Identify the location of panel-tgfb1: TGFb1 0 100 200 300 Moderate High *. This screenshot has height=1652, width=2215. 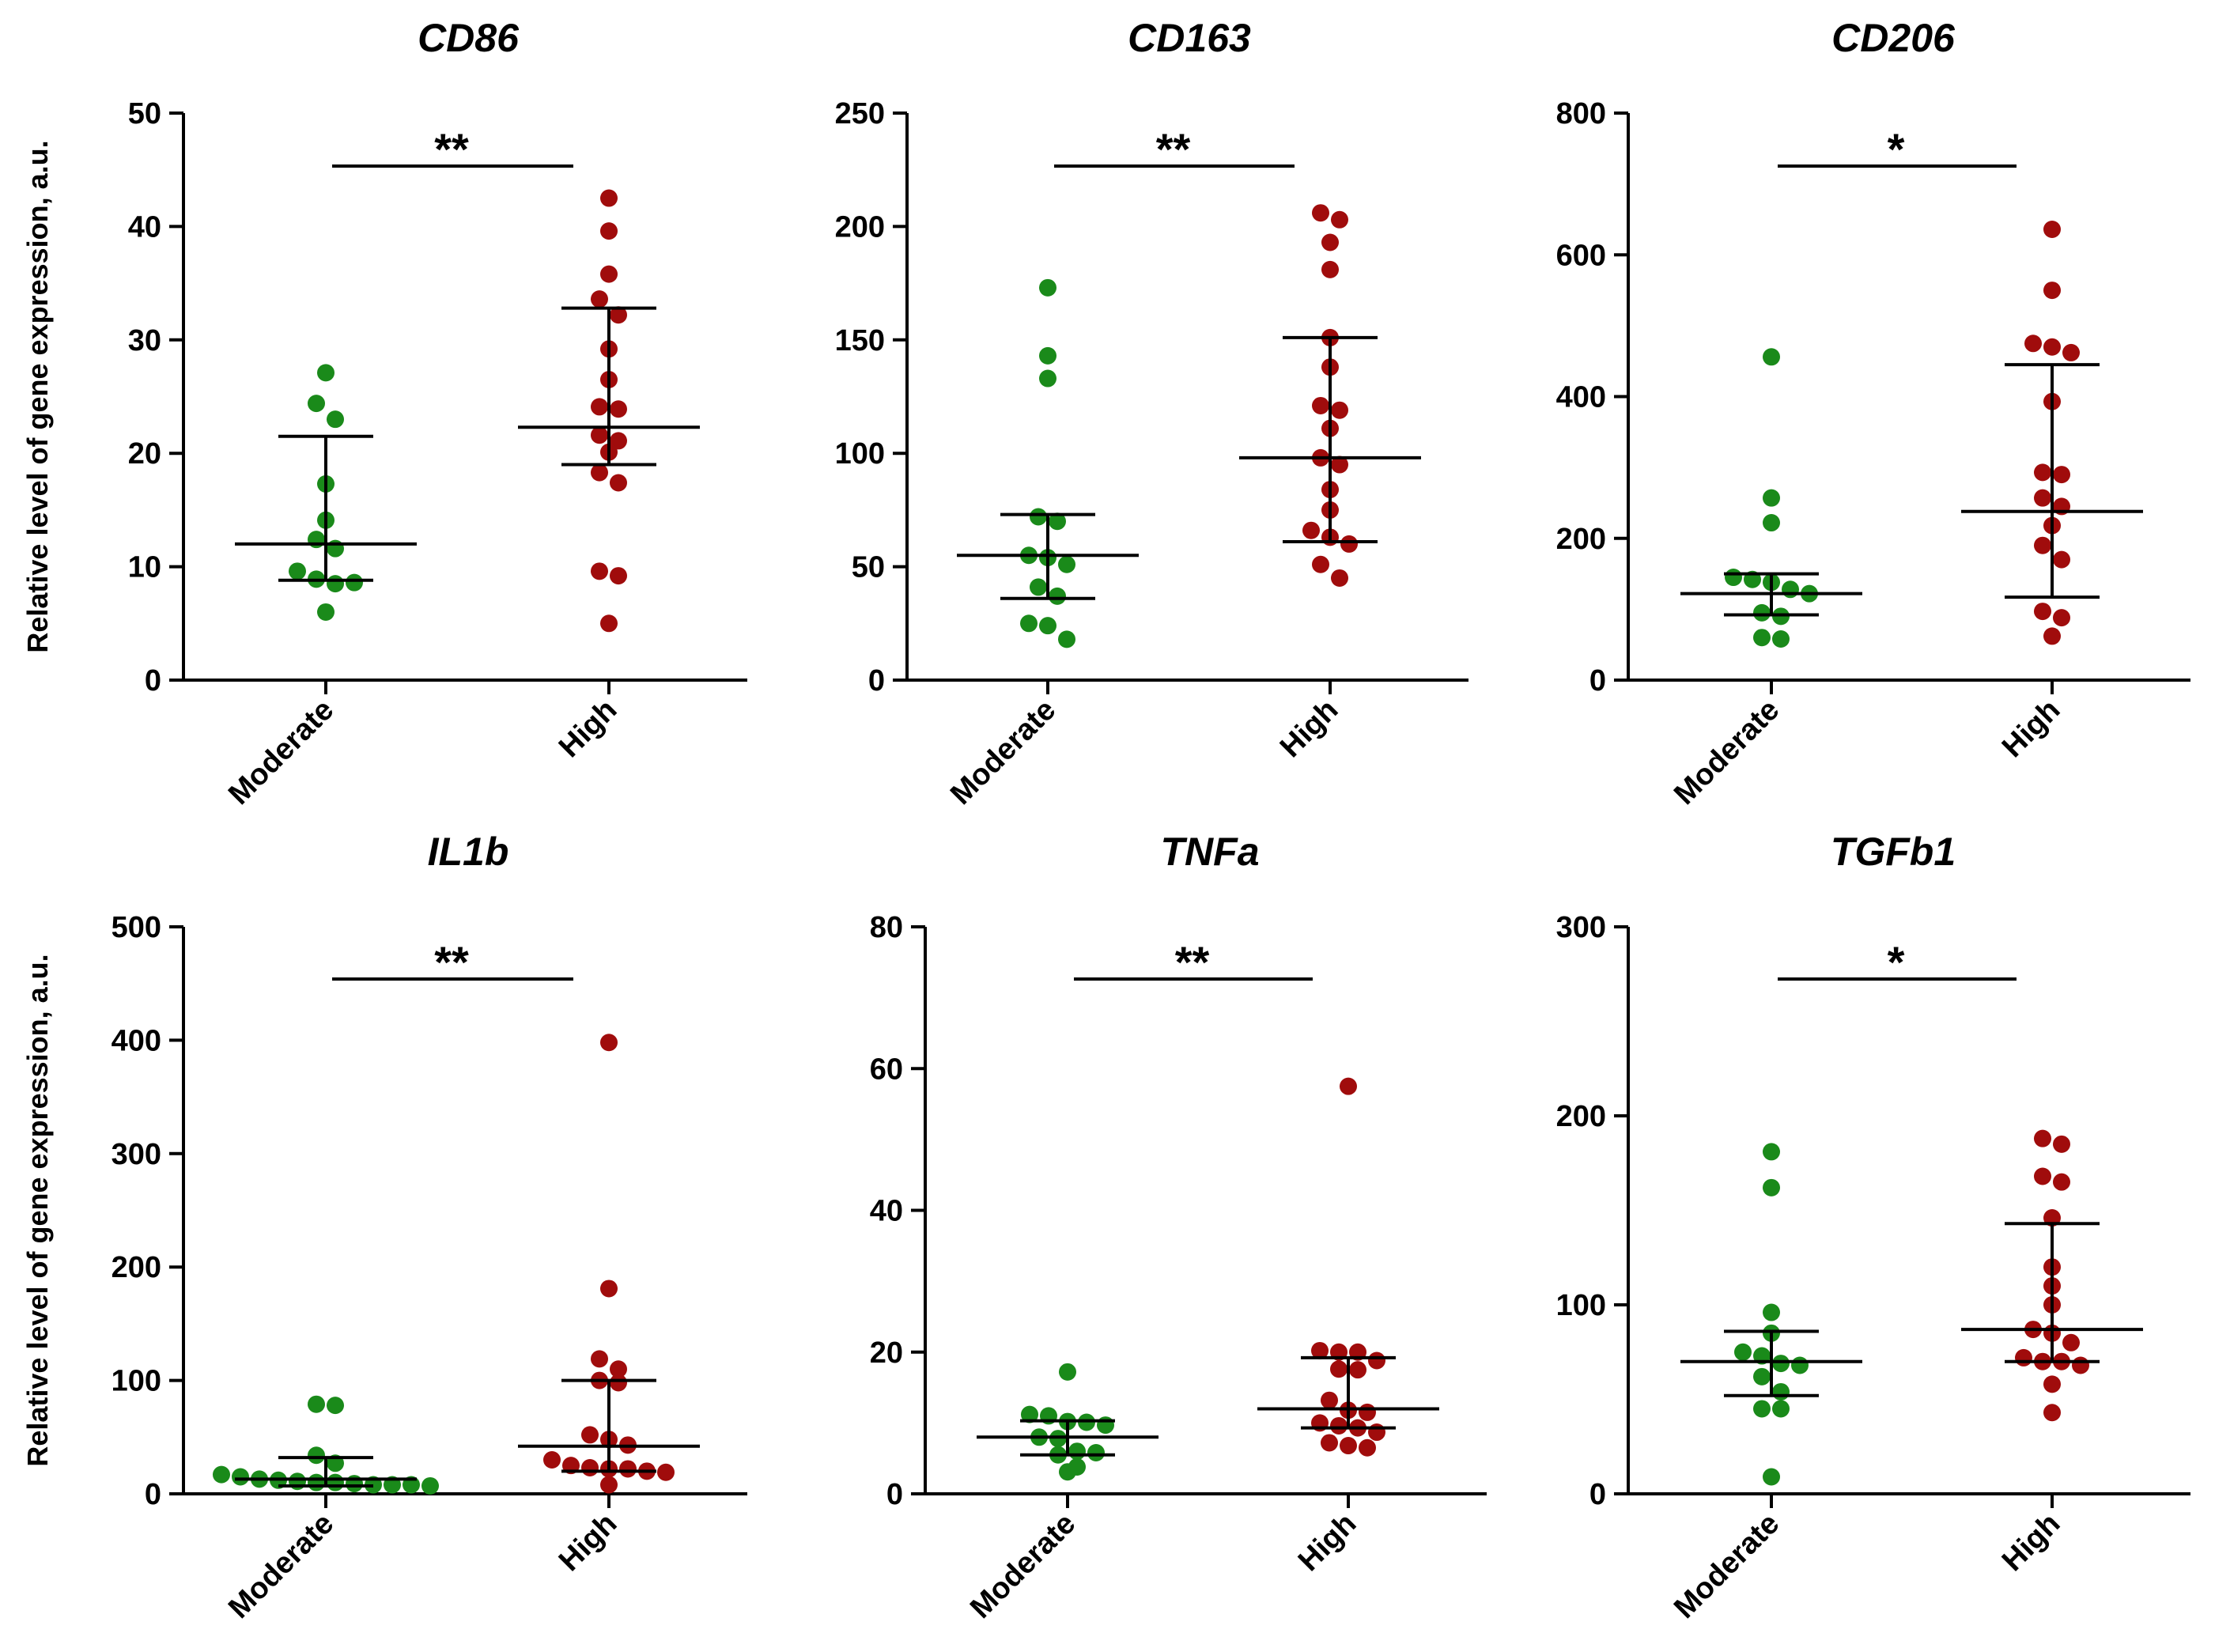
(1873, 1227).